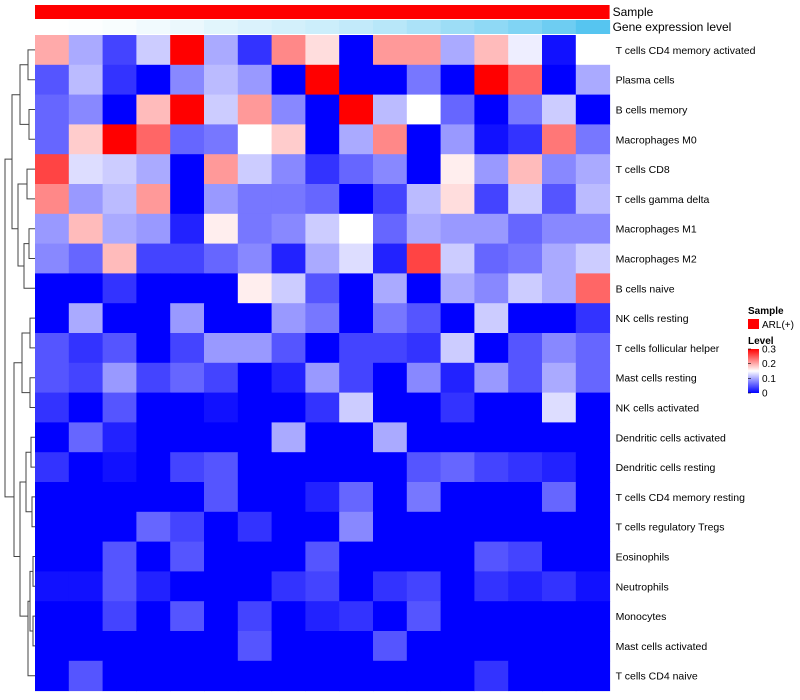 The image size is (800, 700). What do you see at coordinates (778, 325) in the screenshot?
I see `legend-sample-entry: ARL(+)` at bounding box center [778, 325].